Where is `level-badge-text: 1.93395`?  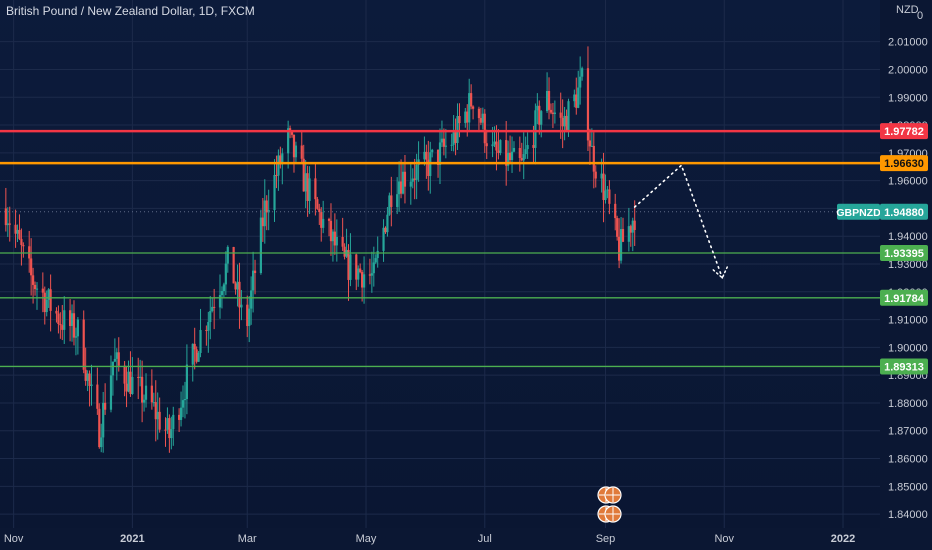
level-badge-text: 1.93395 is located at coordinates (904, 254).